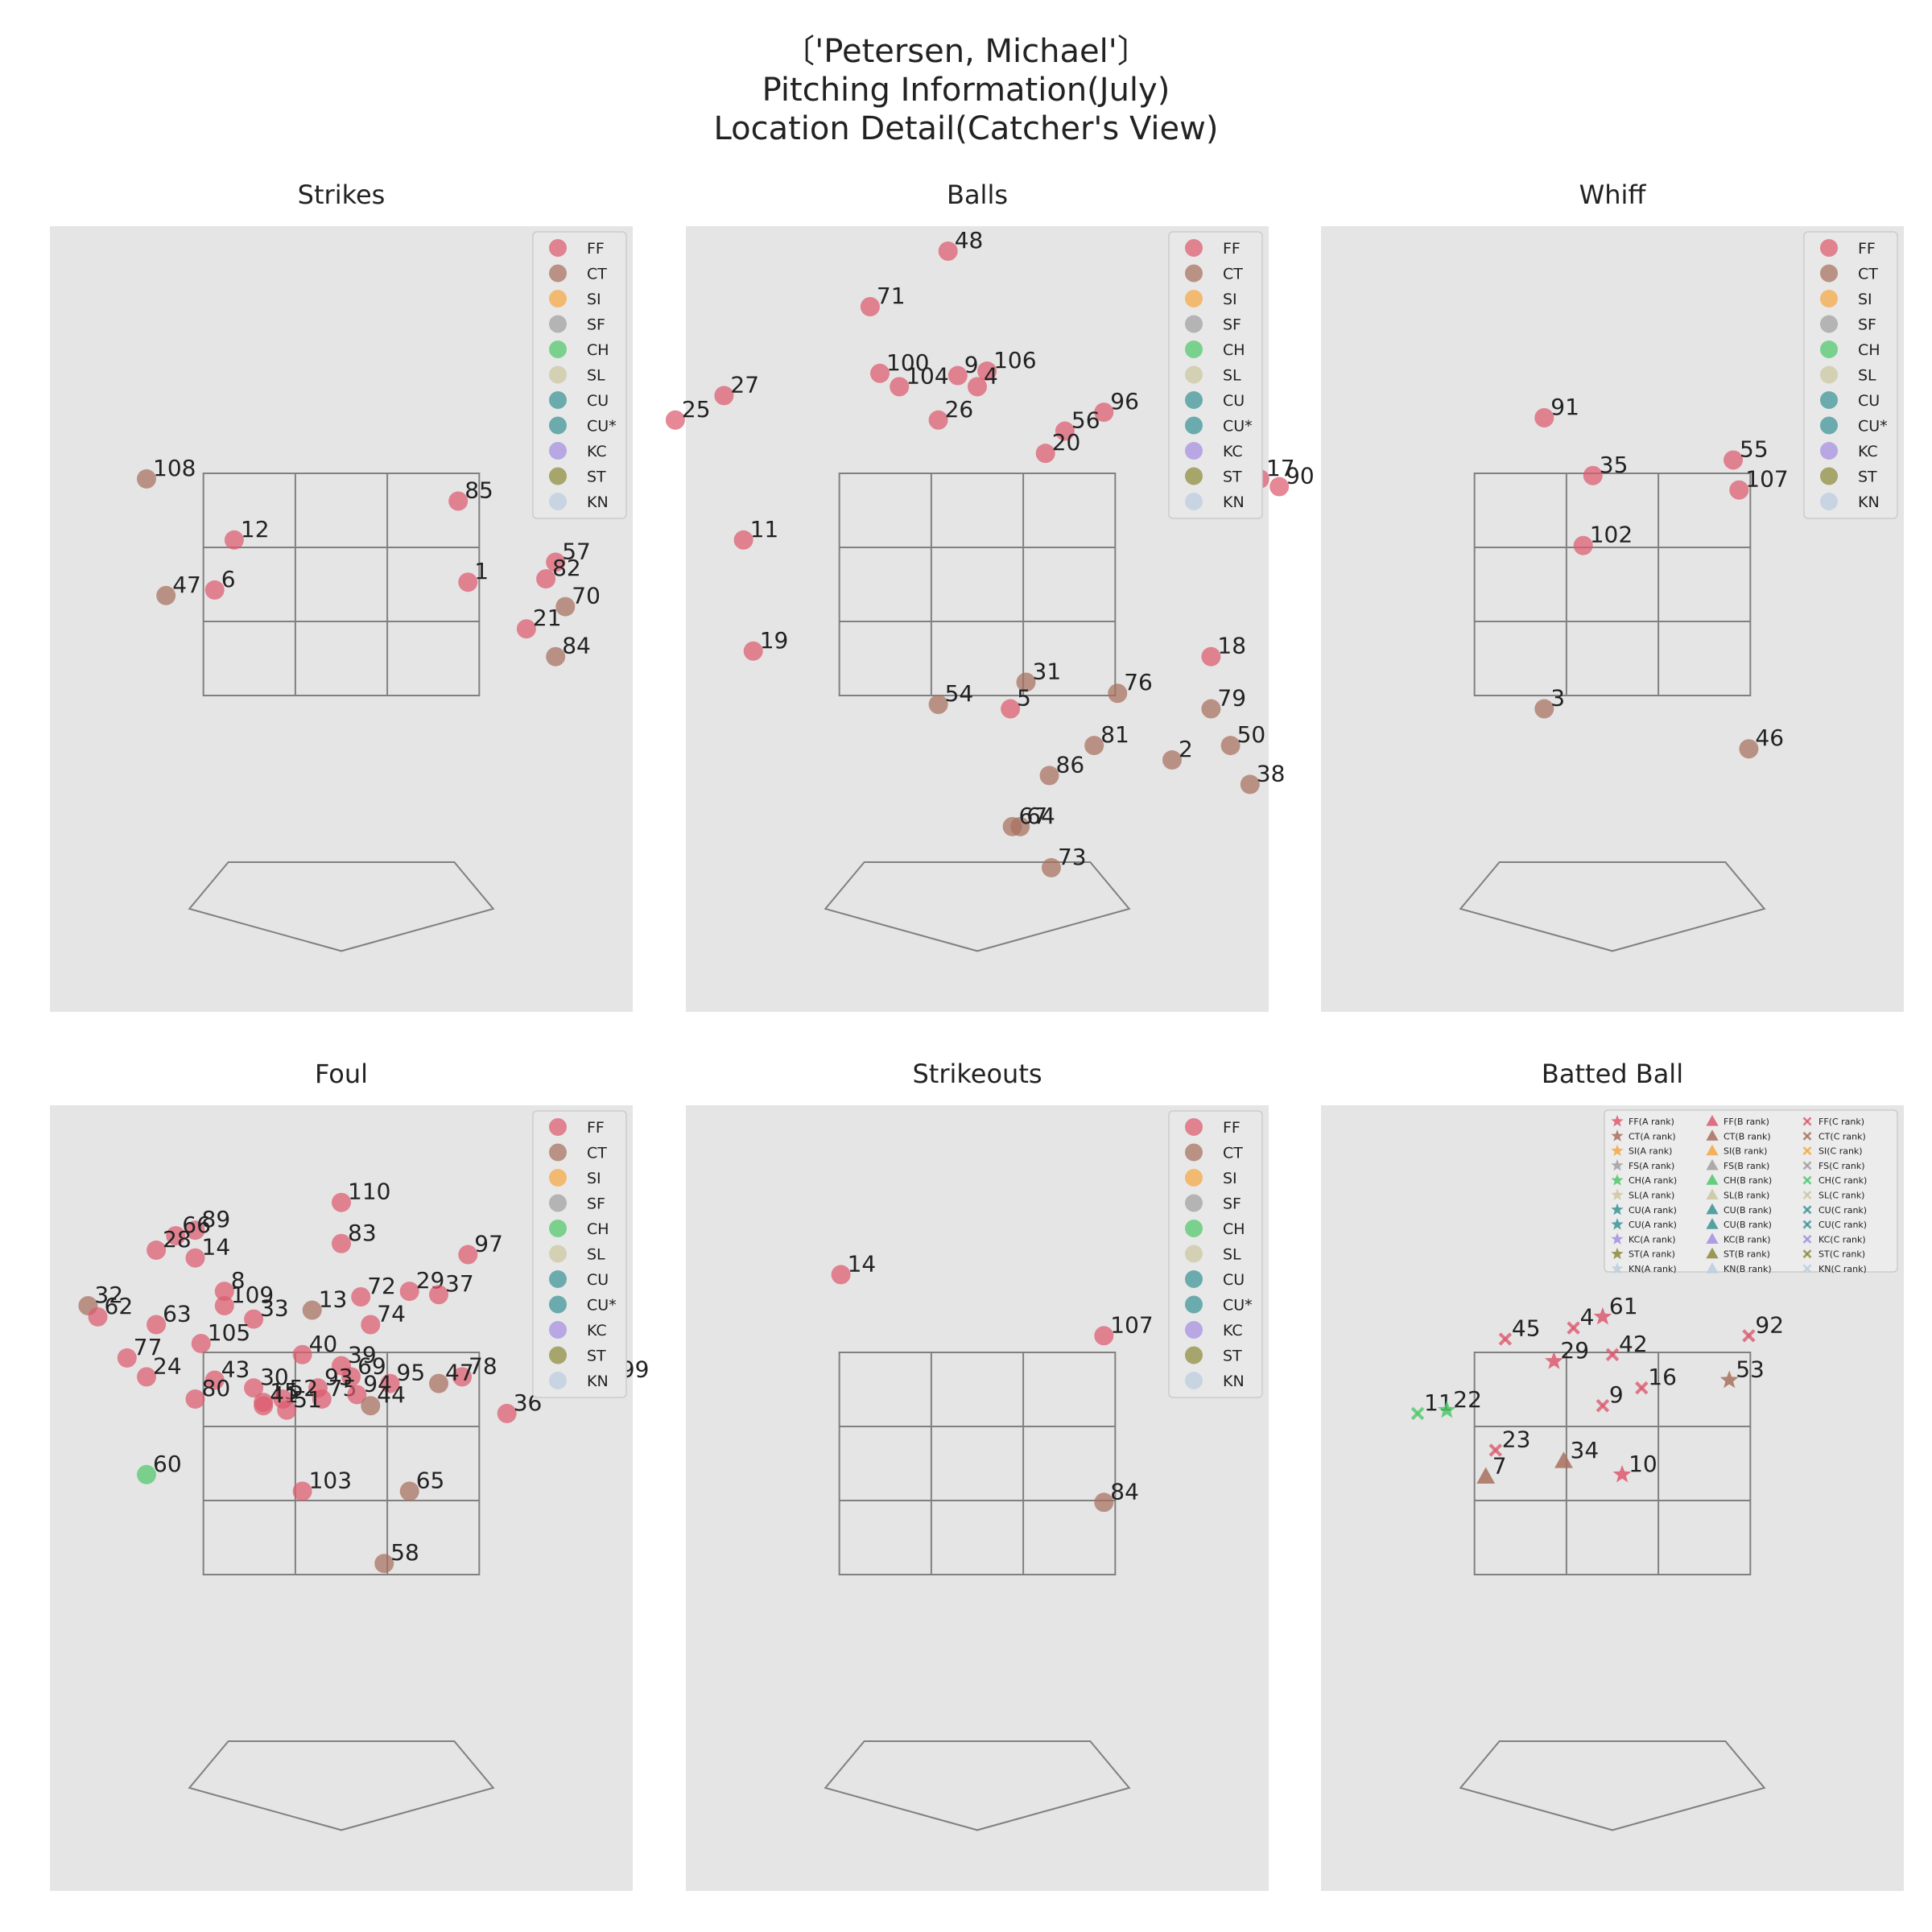 This screenshot has height=1932, width=1932. I want to click on legend-label: CU, so click(598, 1280).